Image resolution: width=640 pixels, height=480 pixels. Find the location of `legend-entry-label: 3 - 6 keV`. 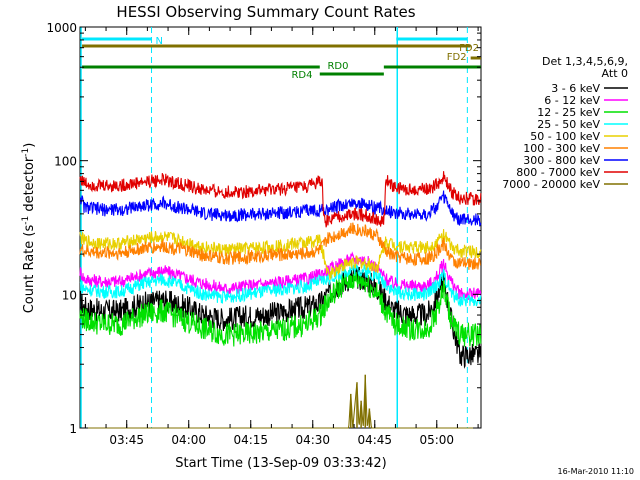

legend-entry-label: 3 - 6 keV is located at coordinates (575, 88).